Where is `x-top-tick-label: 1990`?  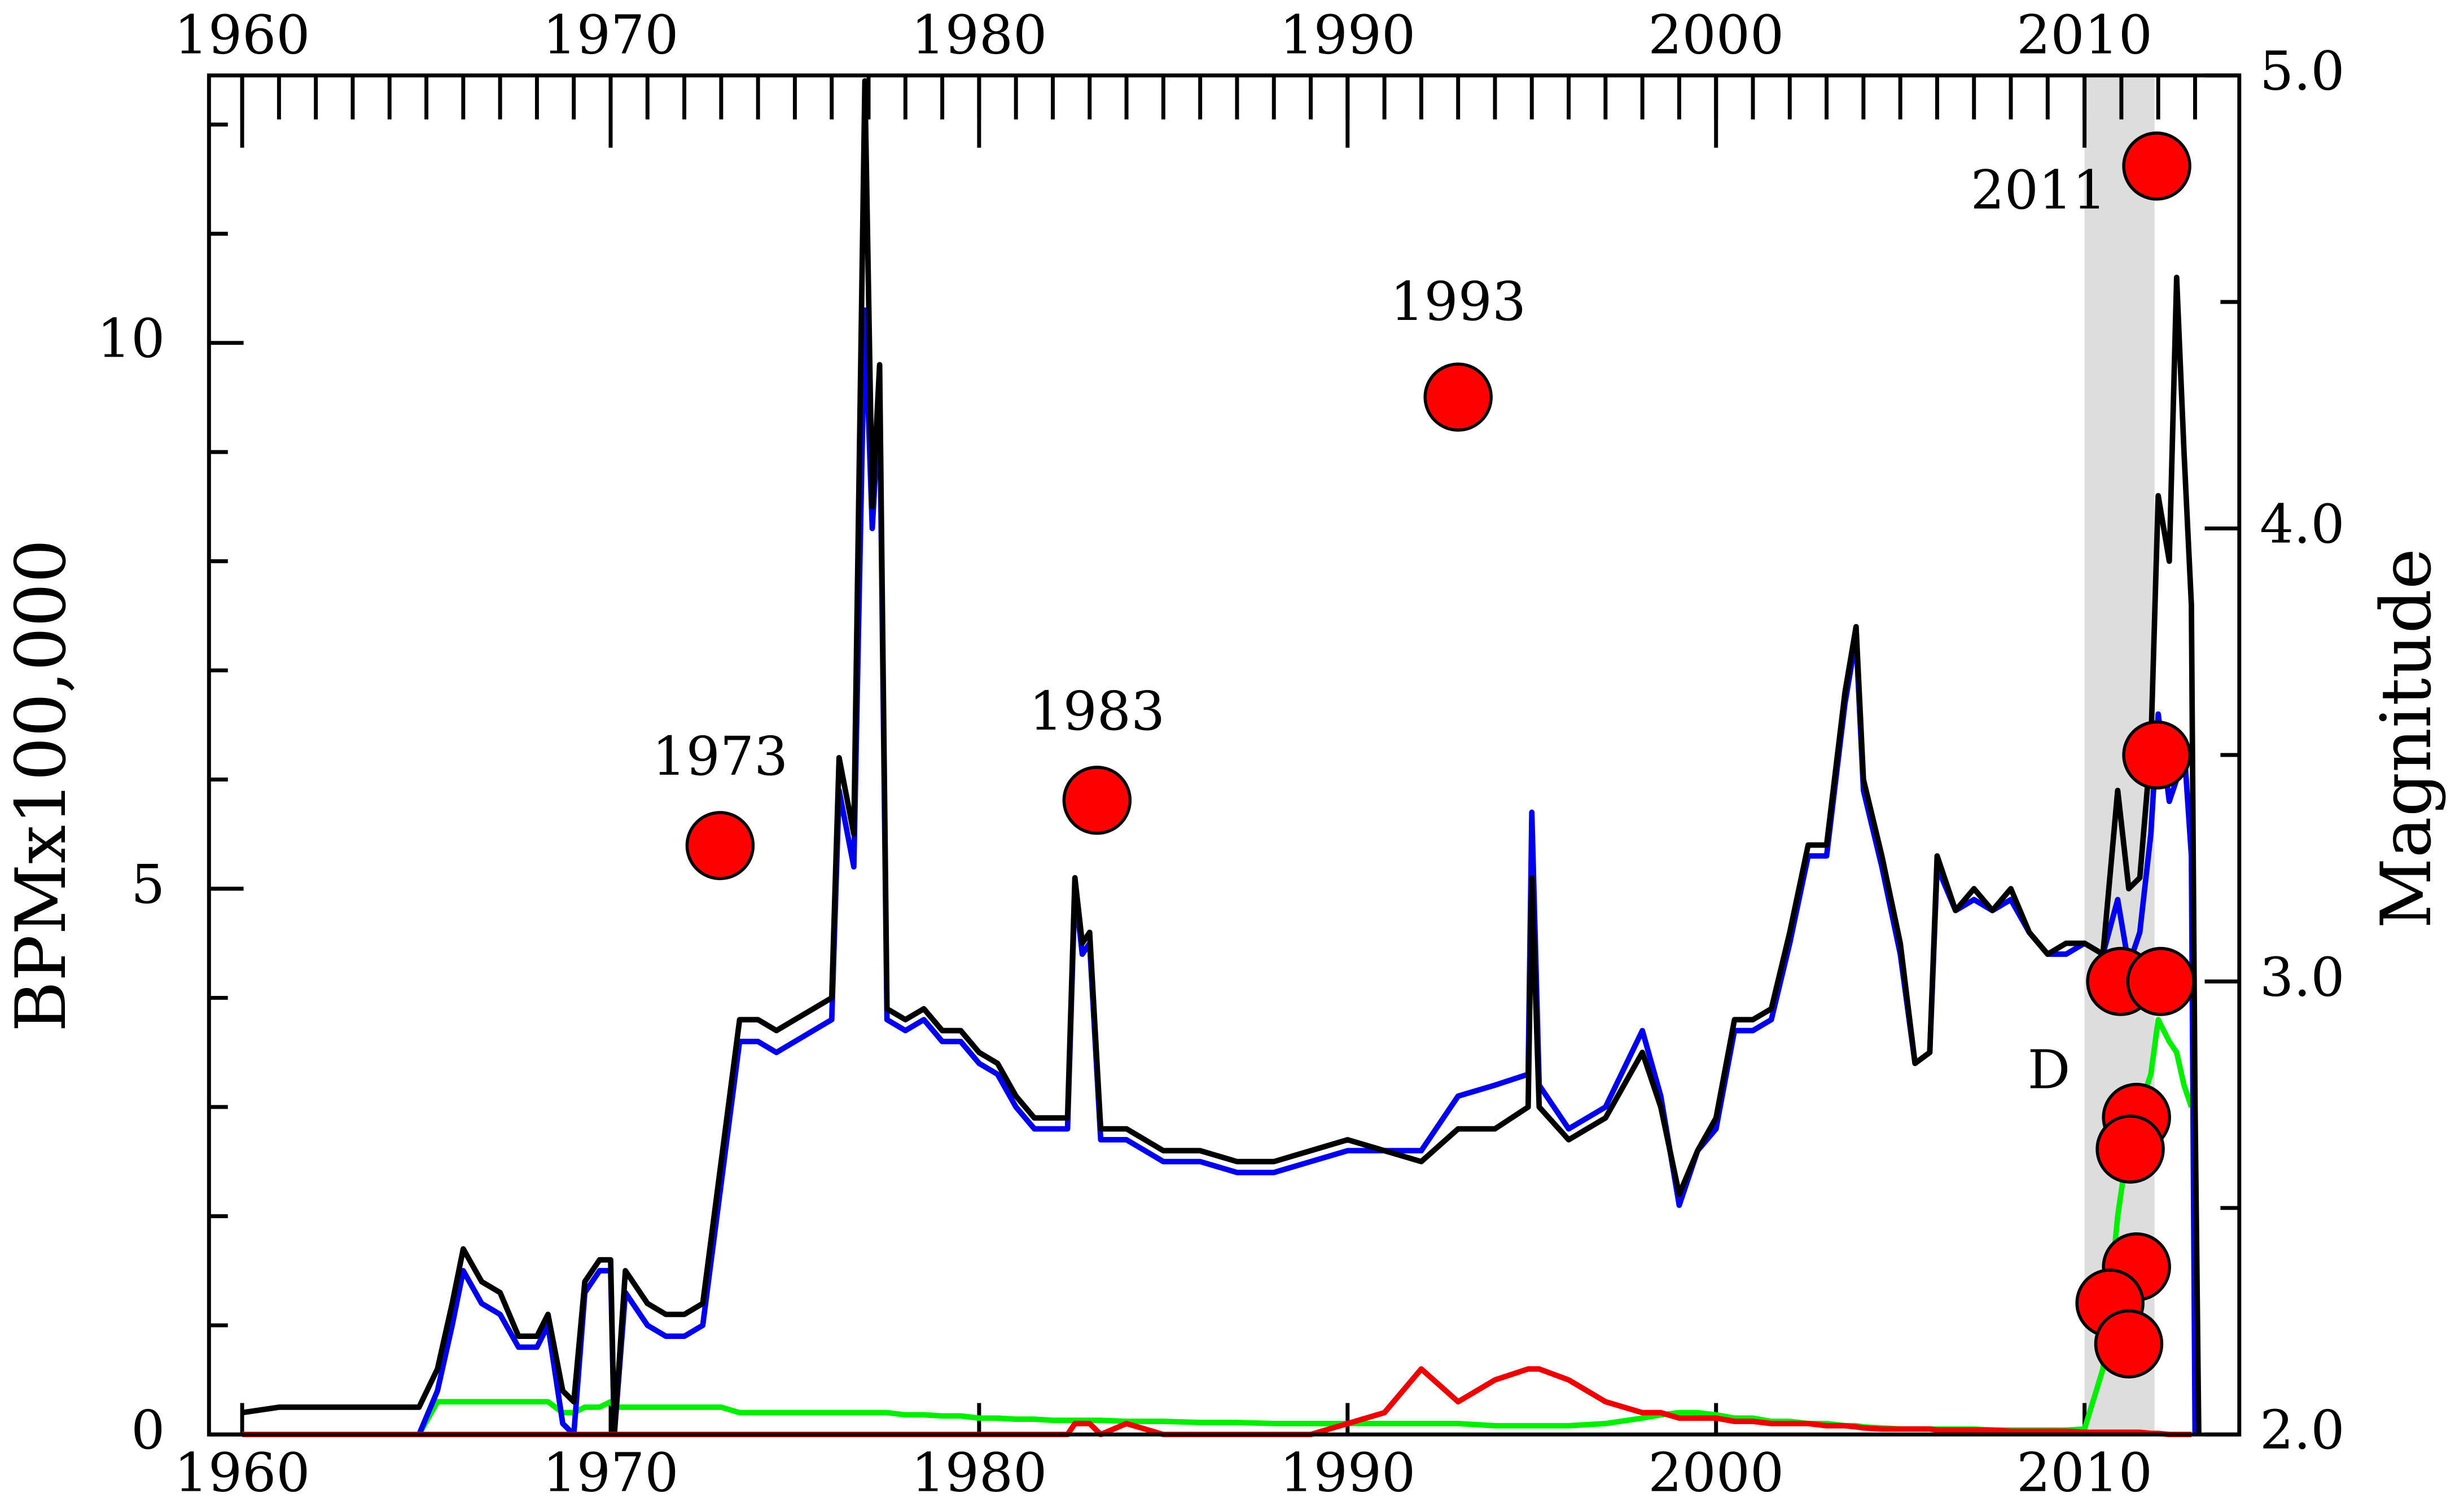
x-top-tick-label: 1990 is located at coordinates (1347, 36).